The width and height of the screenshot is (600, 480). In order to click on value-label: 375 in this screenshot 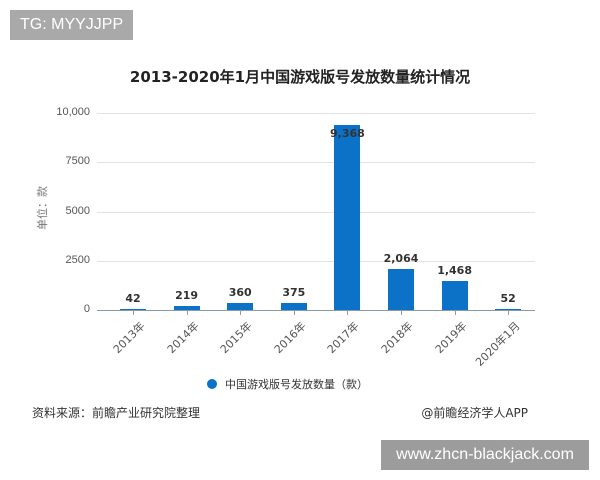, I will do `click(294, 292)`.